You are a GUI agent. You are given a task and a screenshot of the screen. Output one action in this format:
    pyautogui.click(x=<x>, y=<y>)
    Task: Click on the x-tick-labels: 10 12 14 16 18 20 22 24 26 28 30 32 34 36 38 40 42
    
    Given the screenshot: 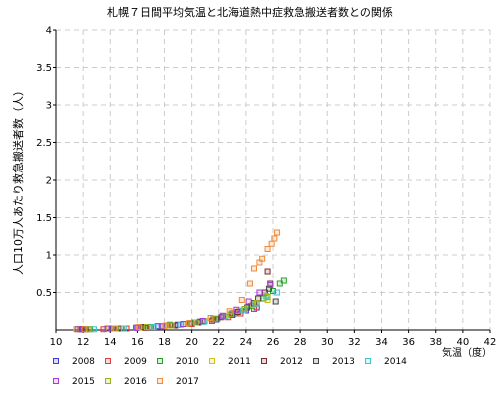 What is the action you would take?
    pyautogui.click(x=273, y=342)
    